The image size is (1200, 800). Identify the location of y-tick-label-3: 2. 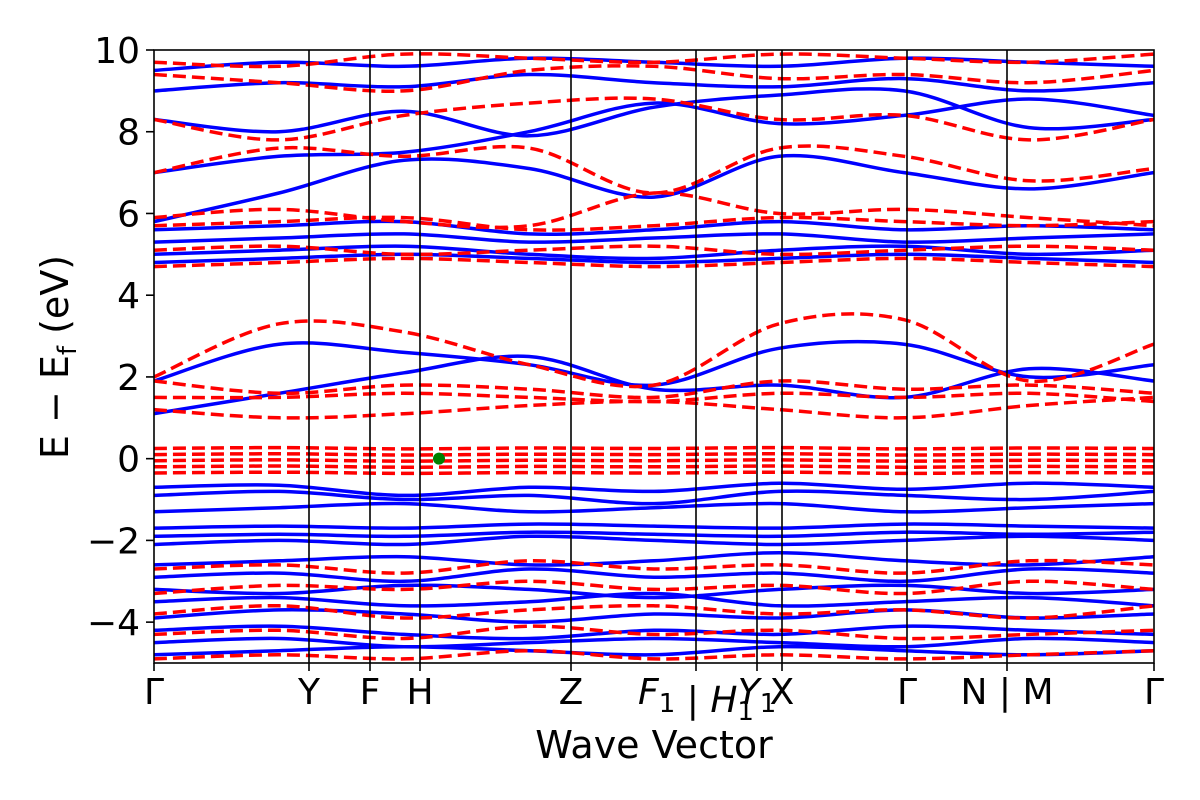
(128, 378).